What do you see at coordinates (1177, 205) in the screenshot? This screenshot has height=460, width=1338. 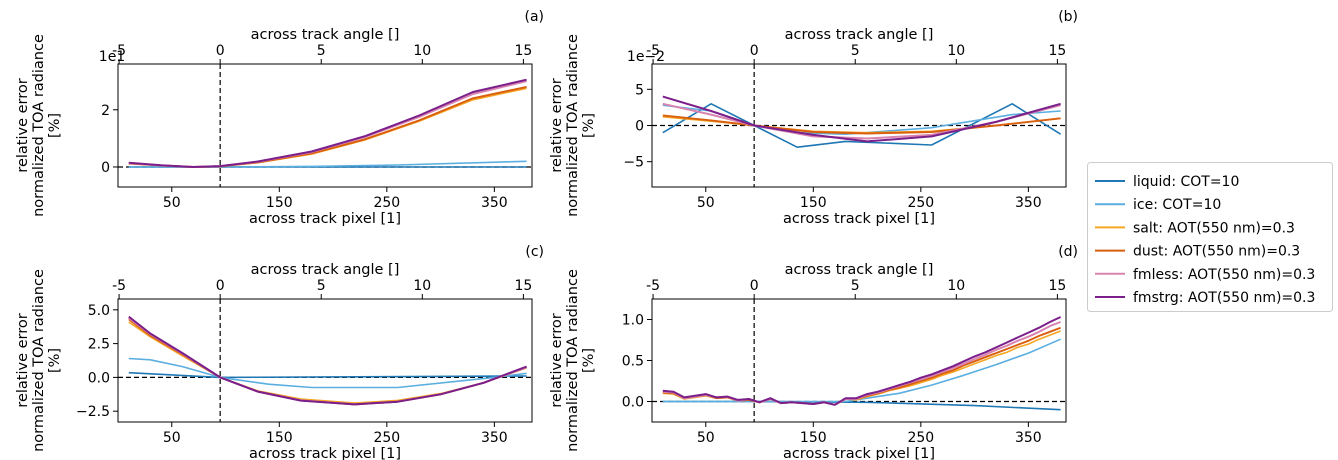 I see `legend-label: ice: COT=10` at bounding box center [1177, 205].